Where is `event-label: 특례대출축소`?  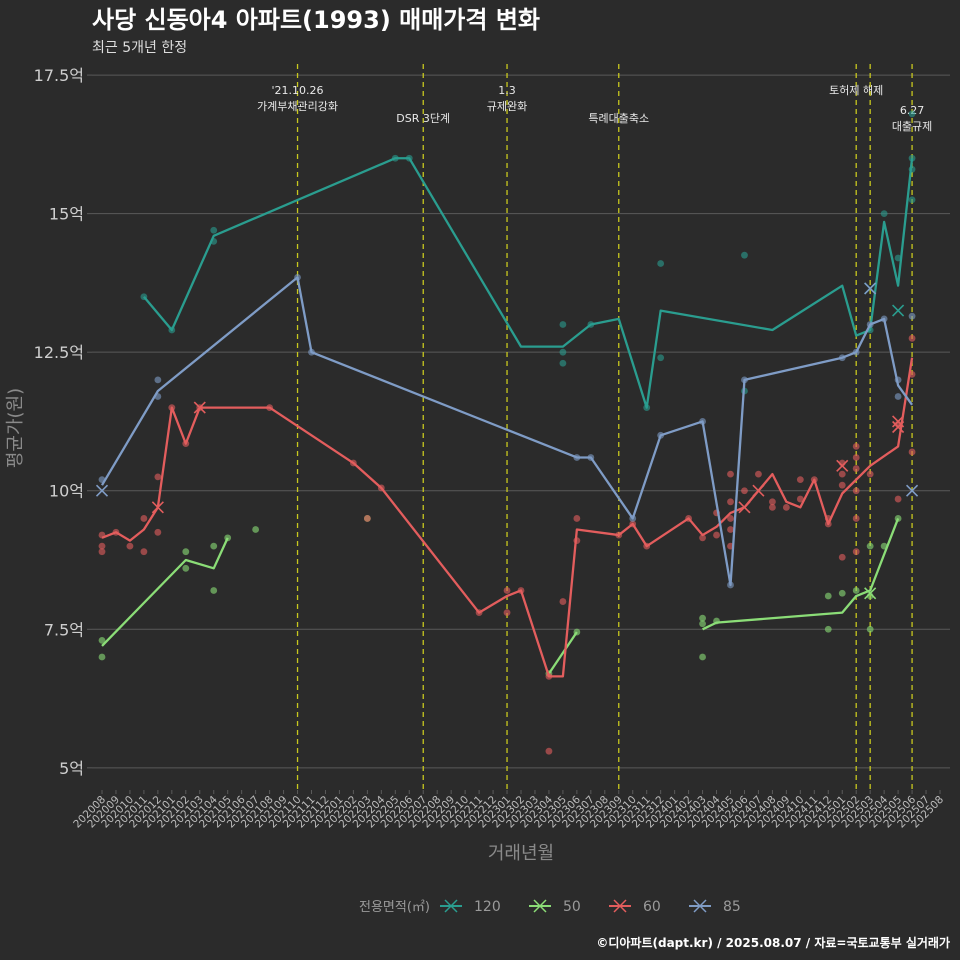 event-label: 특례대출축소 is located at coordinates (618, 118).